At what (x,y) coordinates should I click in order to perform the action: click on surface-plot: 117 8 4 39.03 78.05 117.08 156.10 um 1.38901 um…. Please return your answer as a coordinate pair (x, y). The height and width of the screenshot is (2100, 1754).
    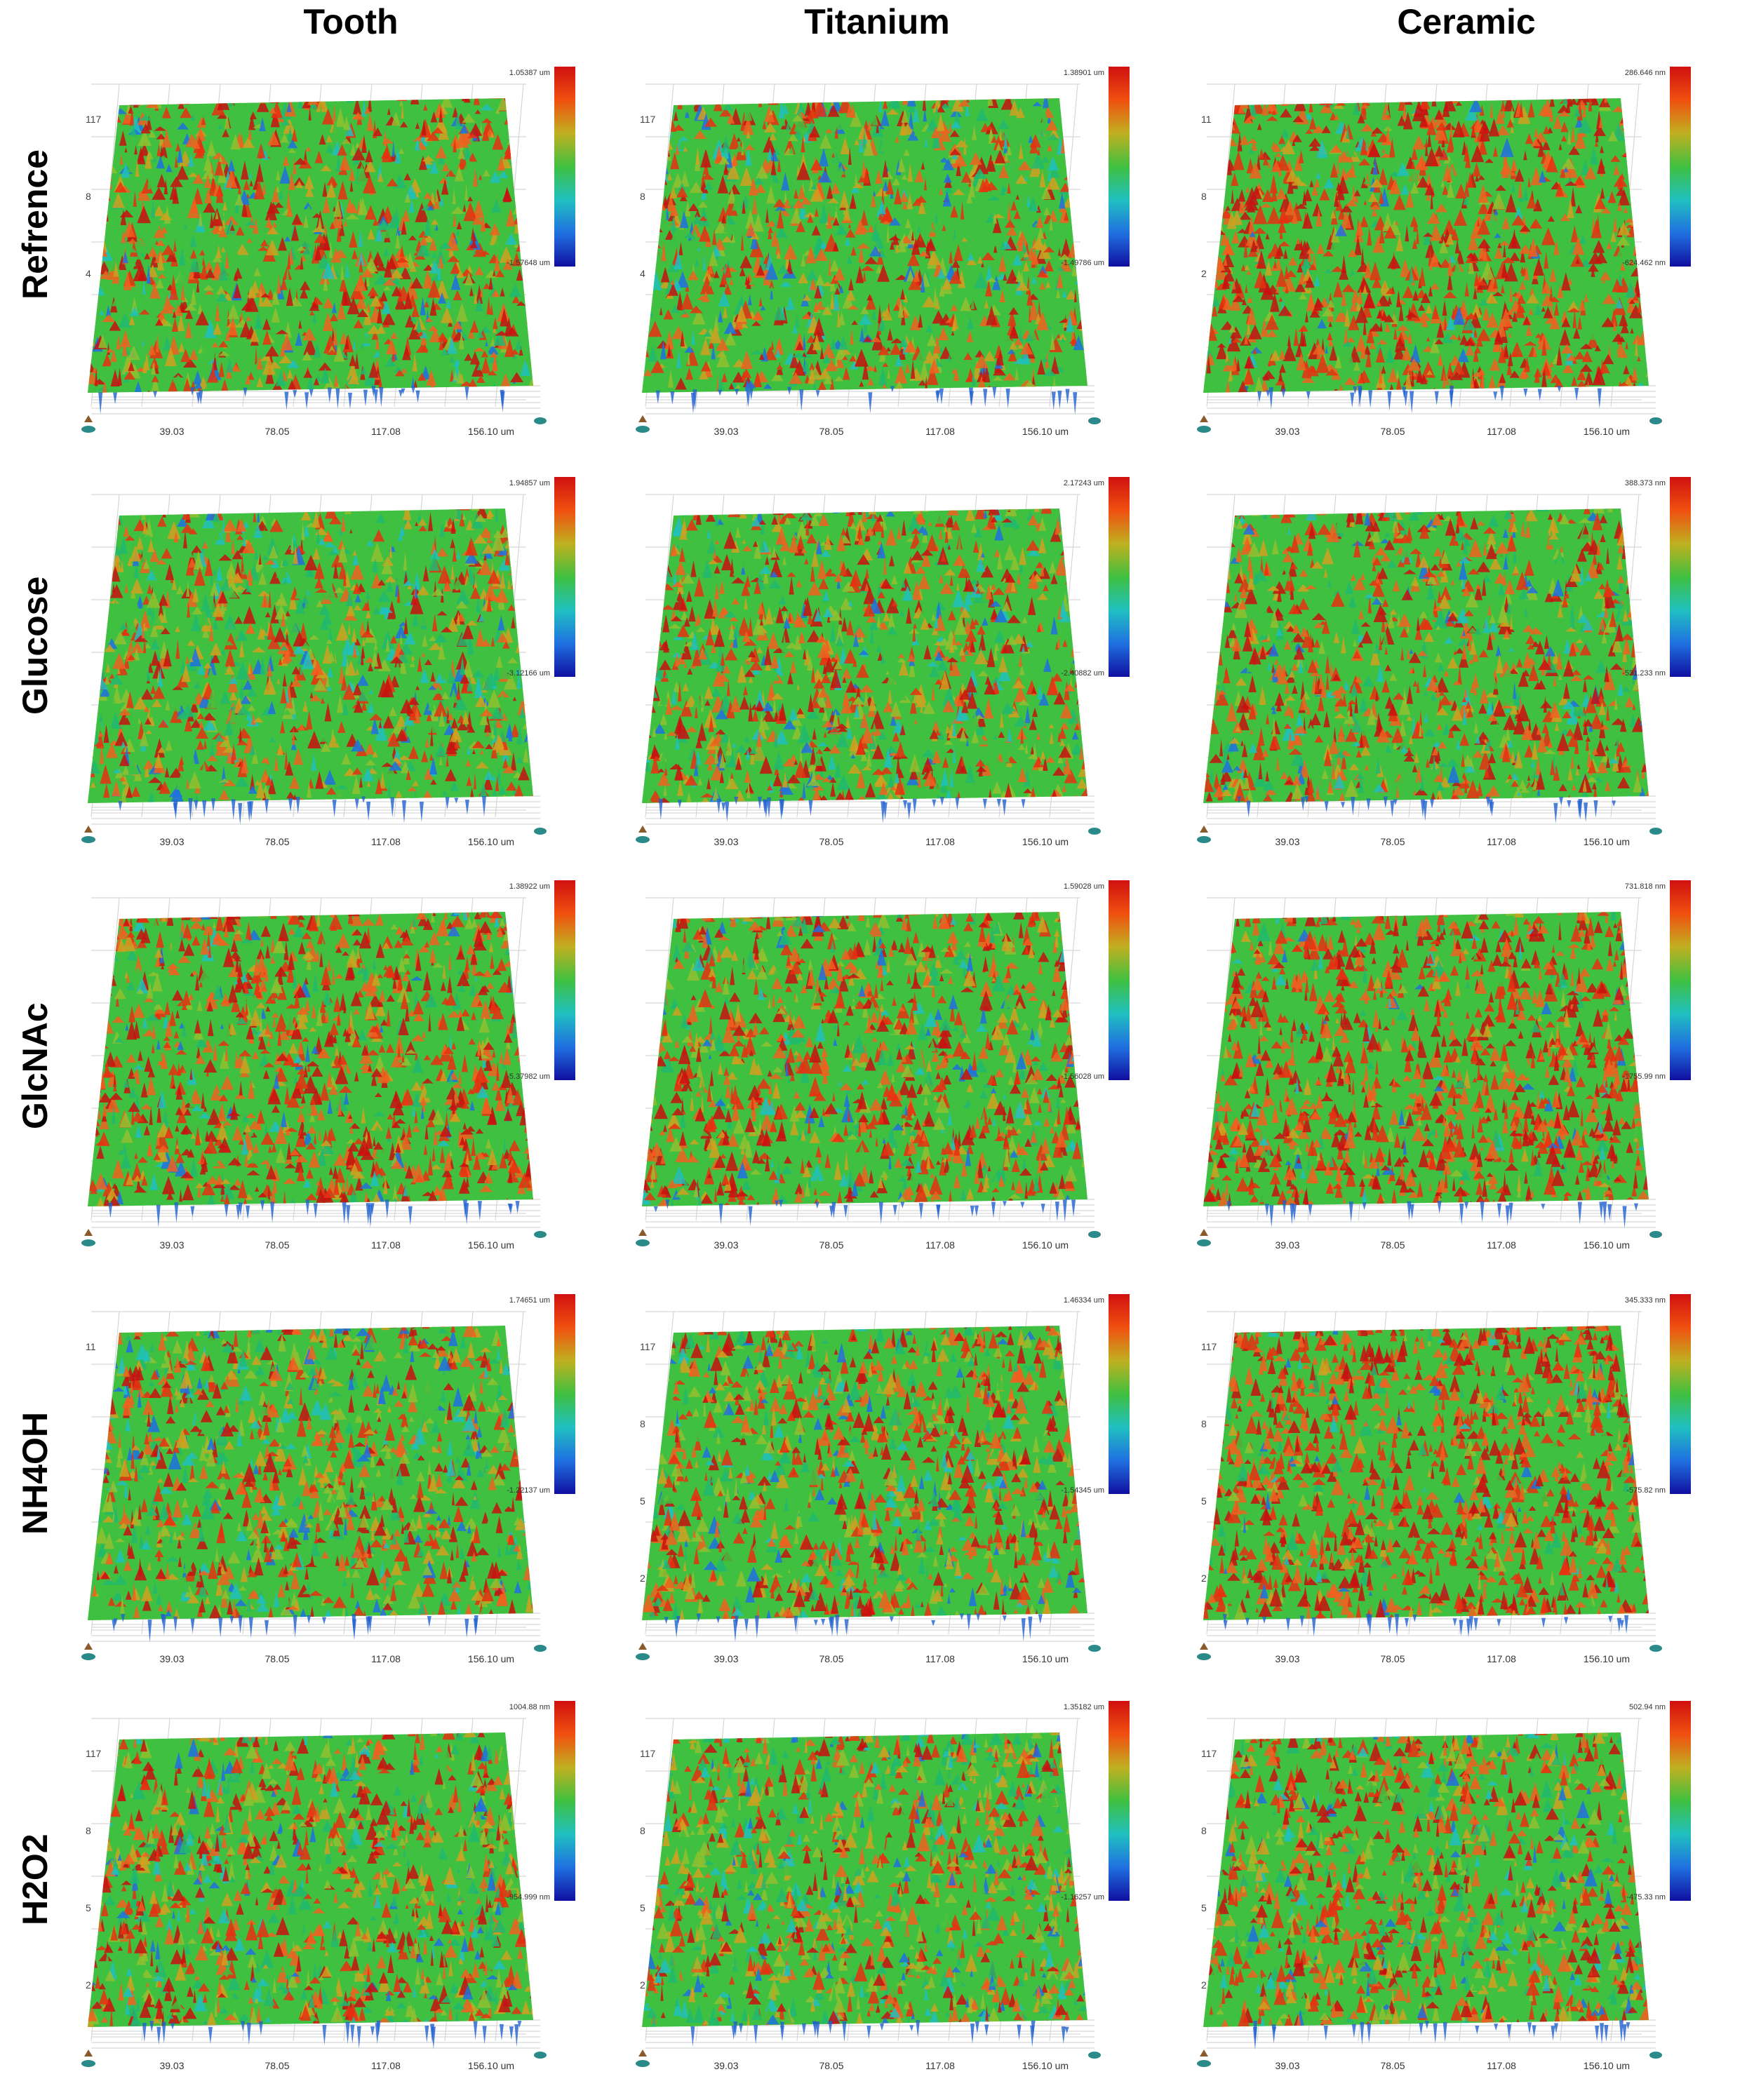
    Looking at the image, I should click on (883, 252).